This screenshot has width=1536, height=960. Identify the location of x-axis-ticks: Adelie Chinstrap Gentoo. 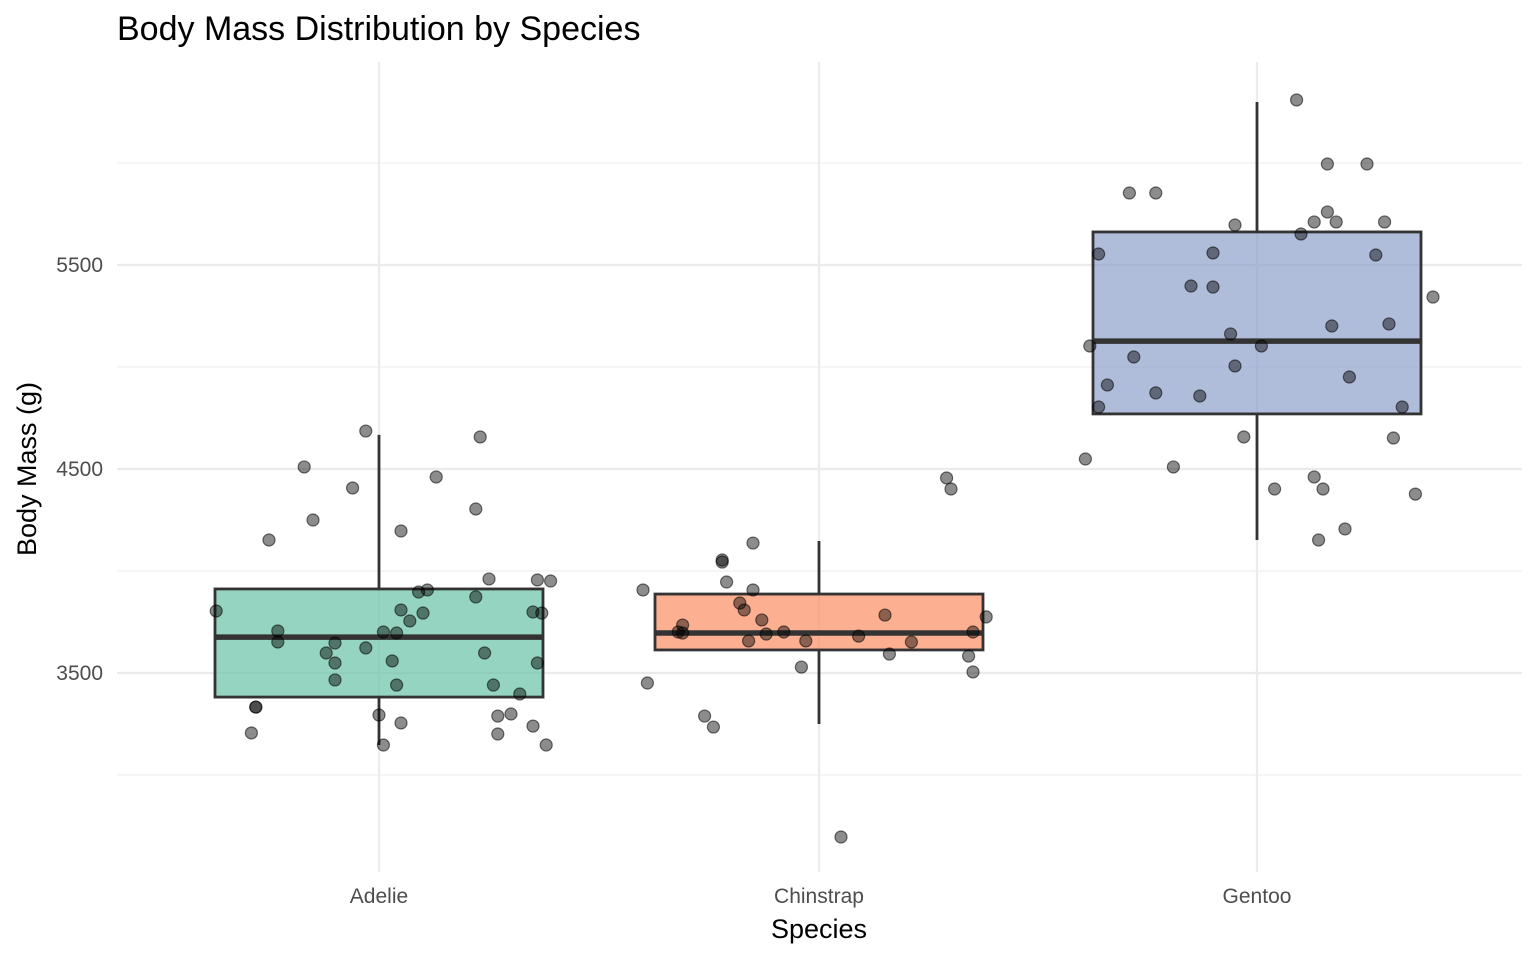
(821, 896).